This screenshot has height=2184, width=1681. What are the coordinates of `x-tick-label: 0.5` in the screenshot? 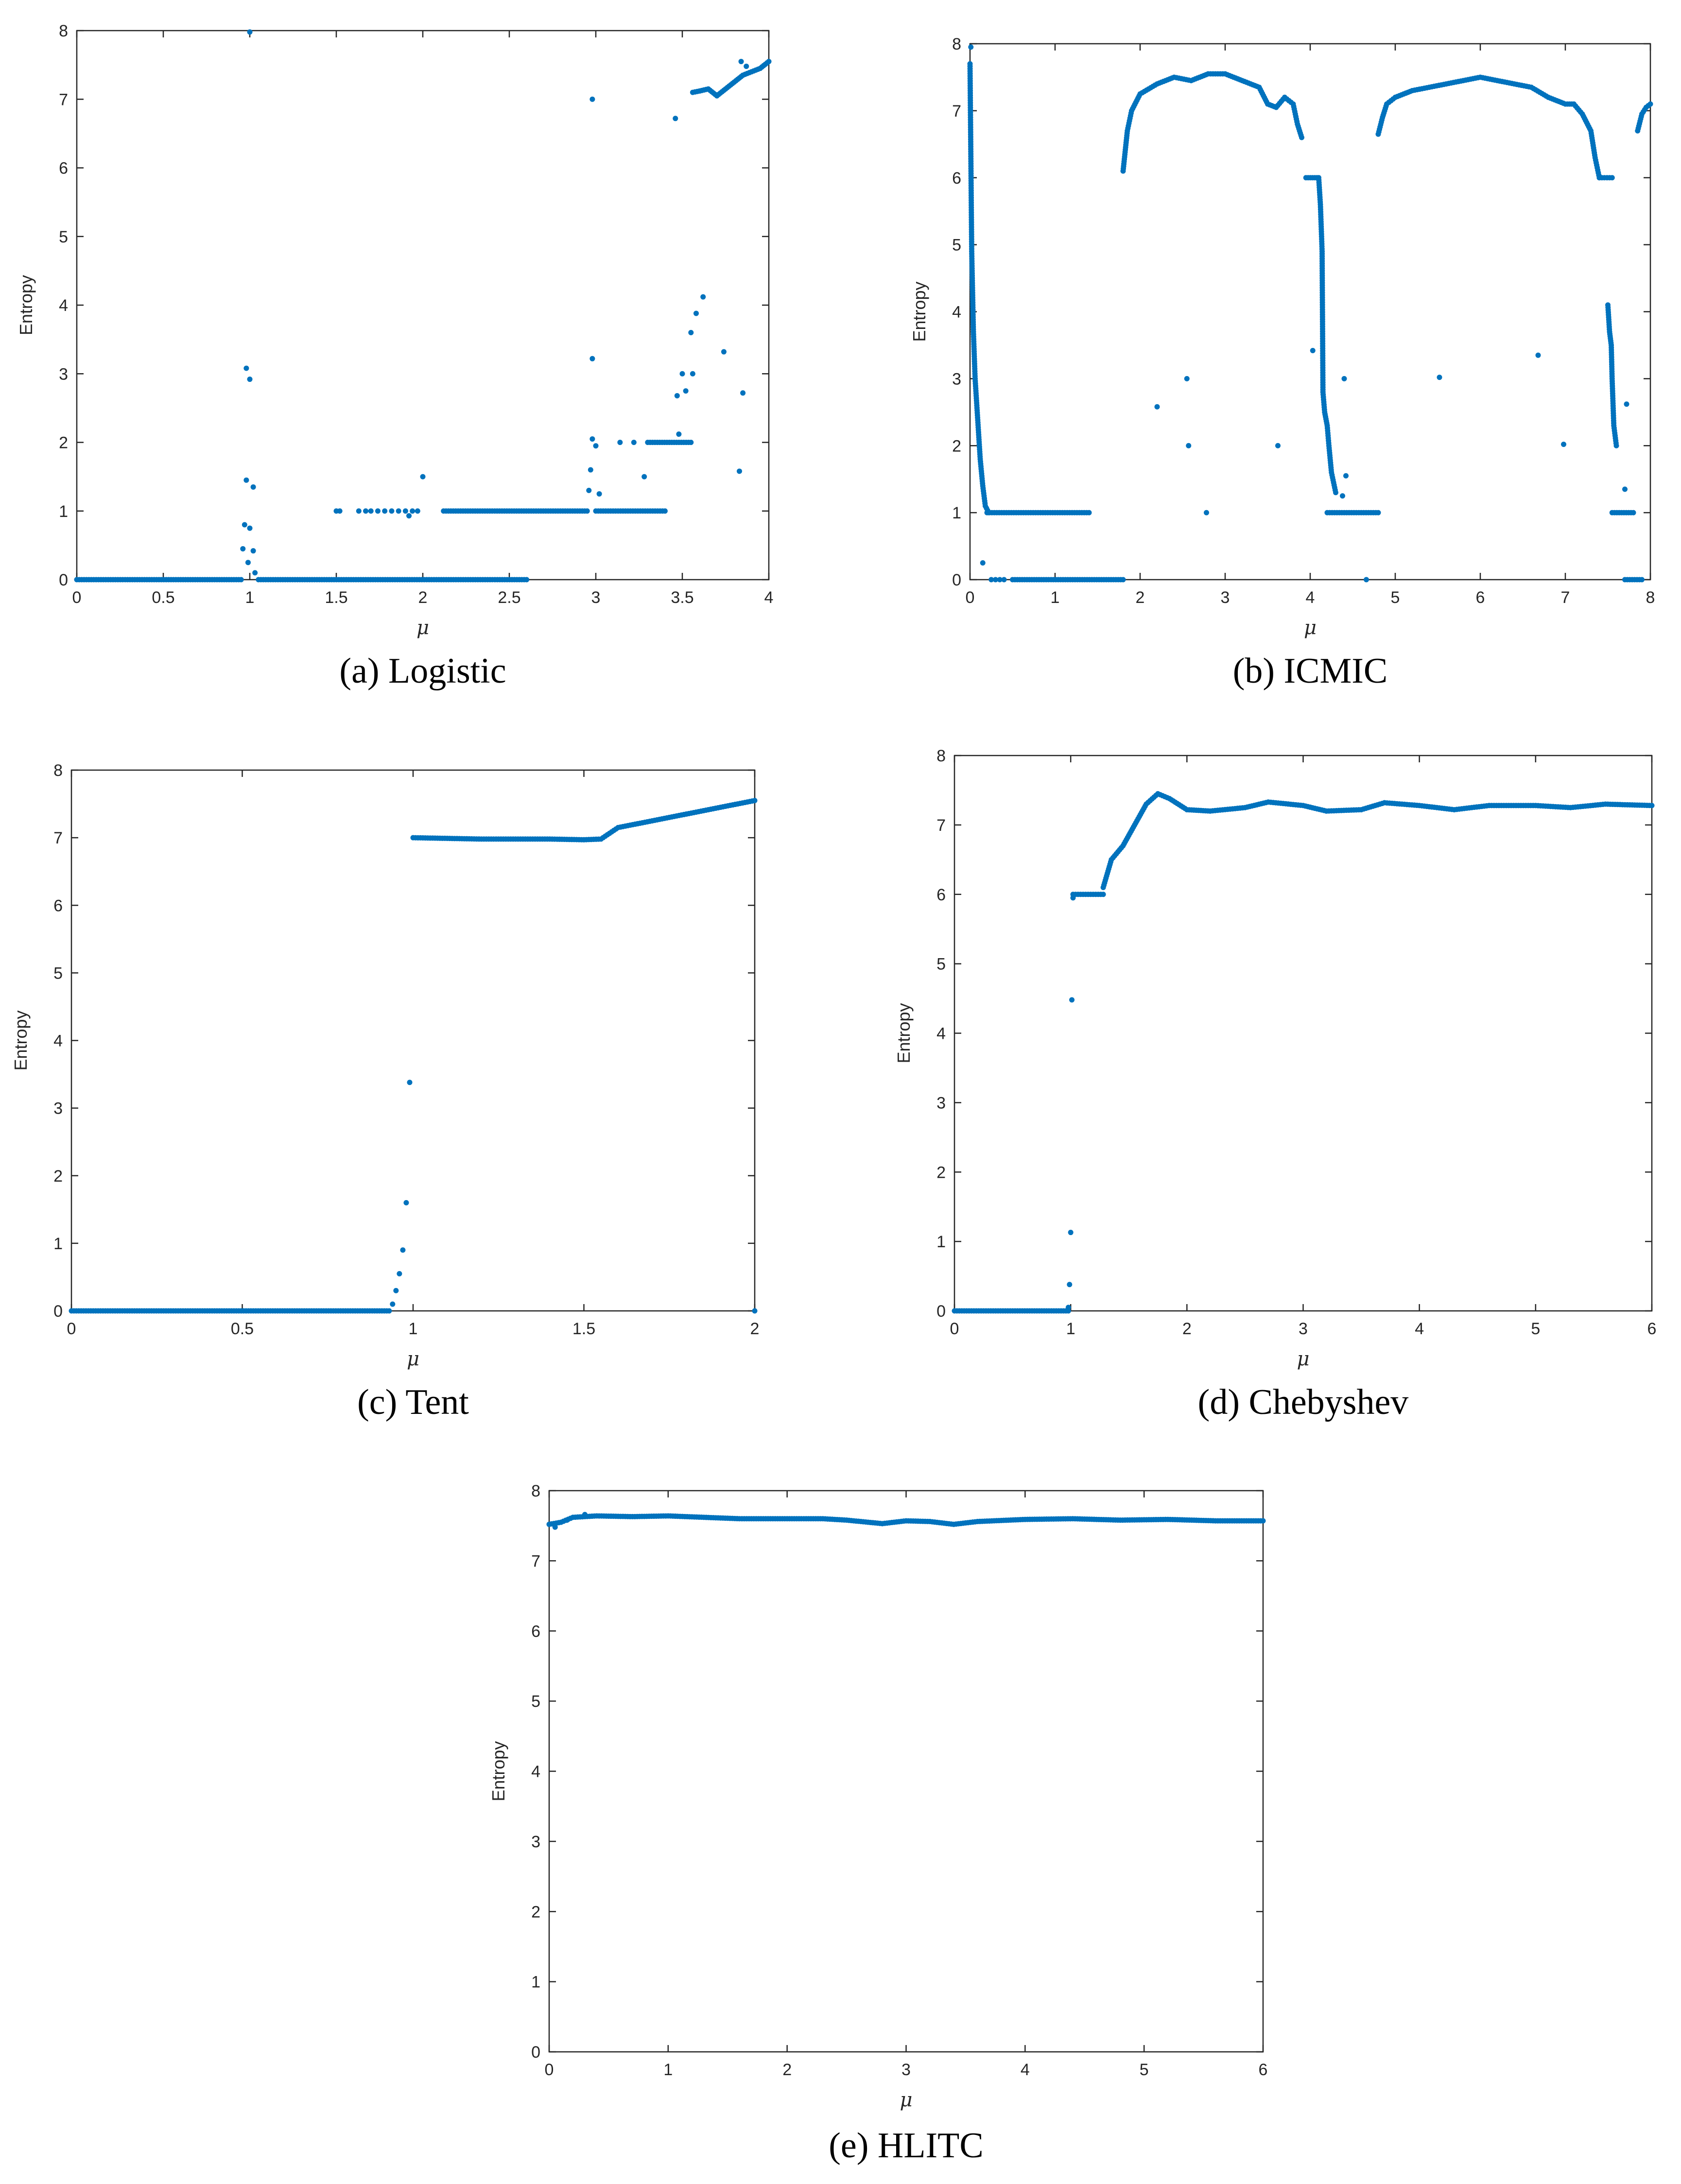 It's located at (242, 1329).